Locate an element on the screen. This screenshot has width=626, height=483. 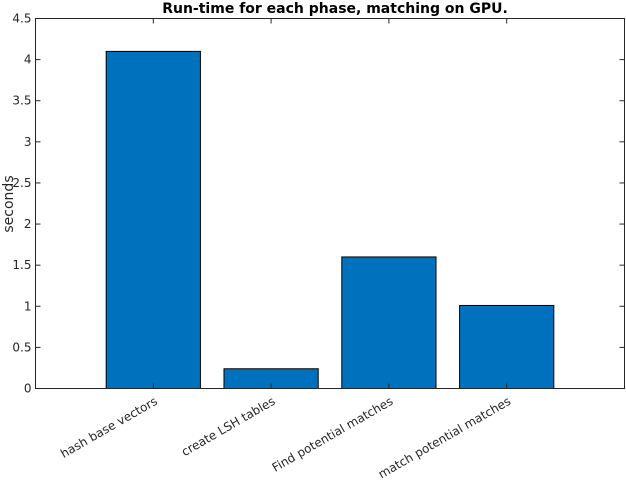
x-tick-label-3: match potential matches is located at coordinates (444, 437).